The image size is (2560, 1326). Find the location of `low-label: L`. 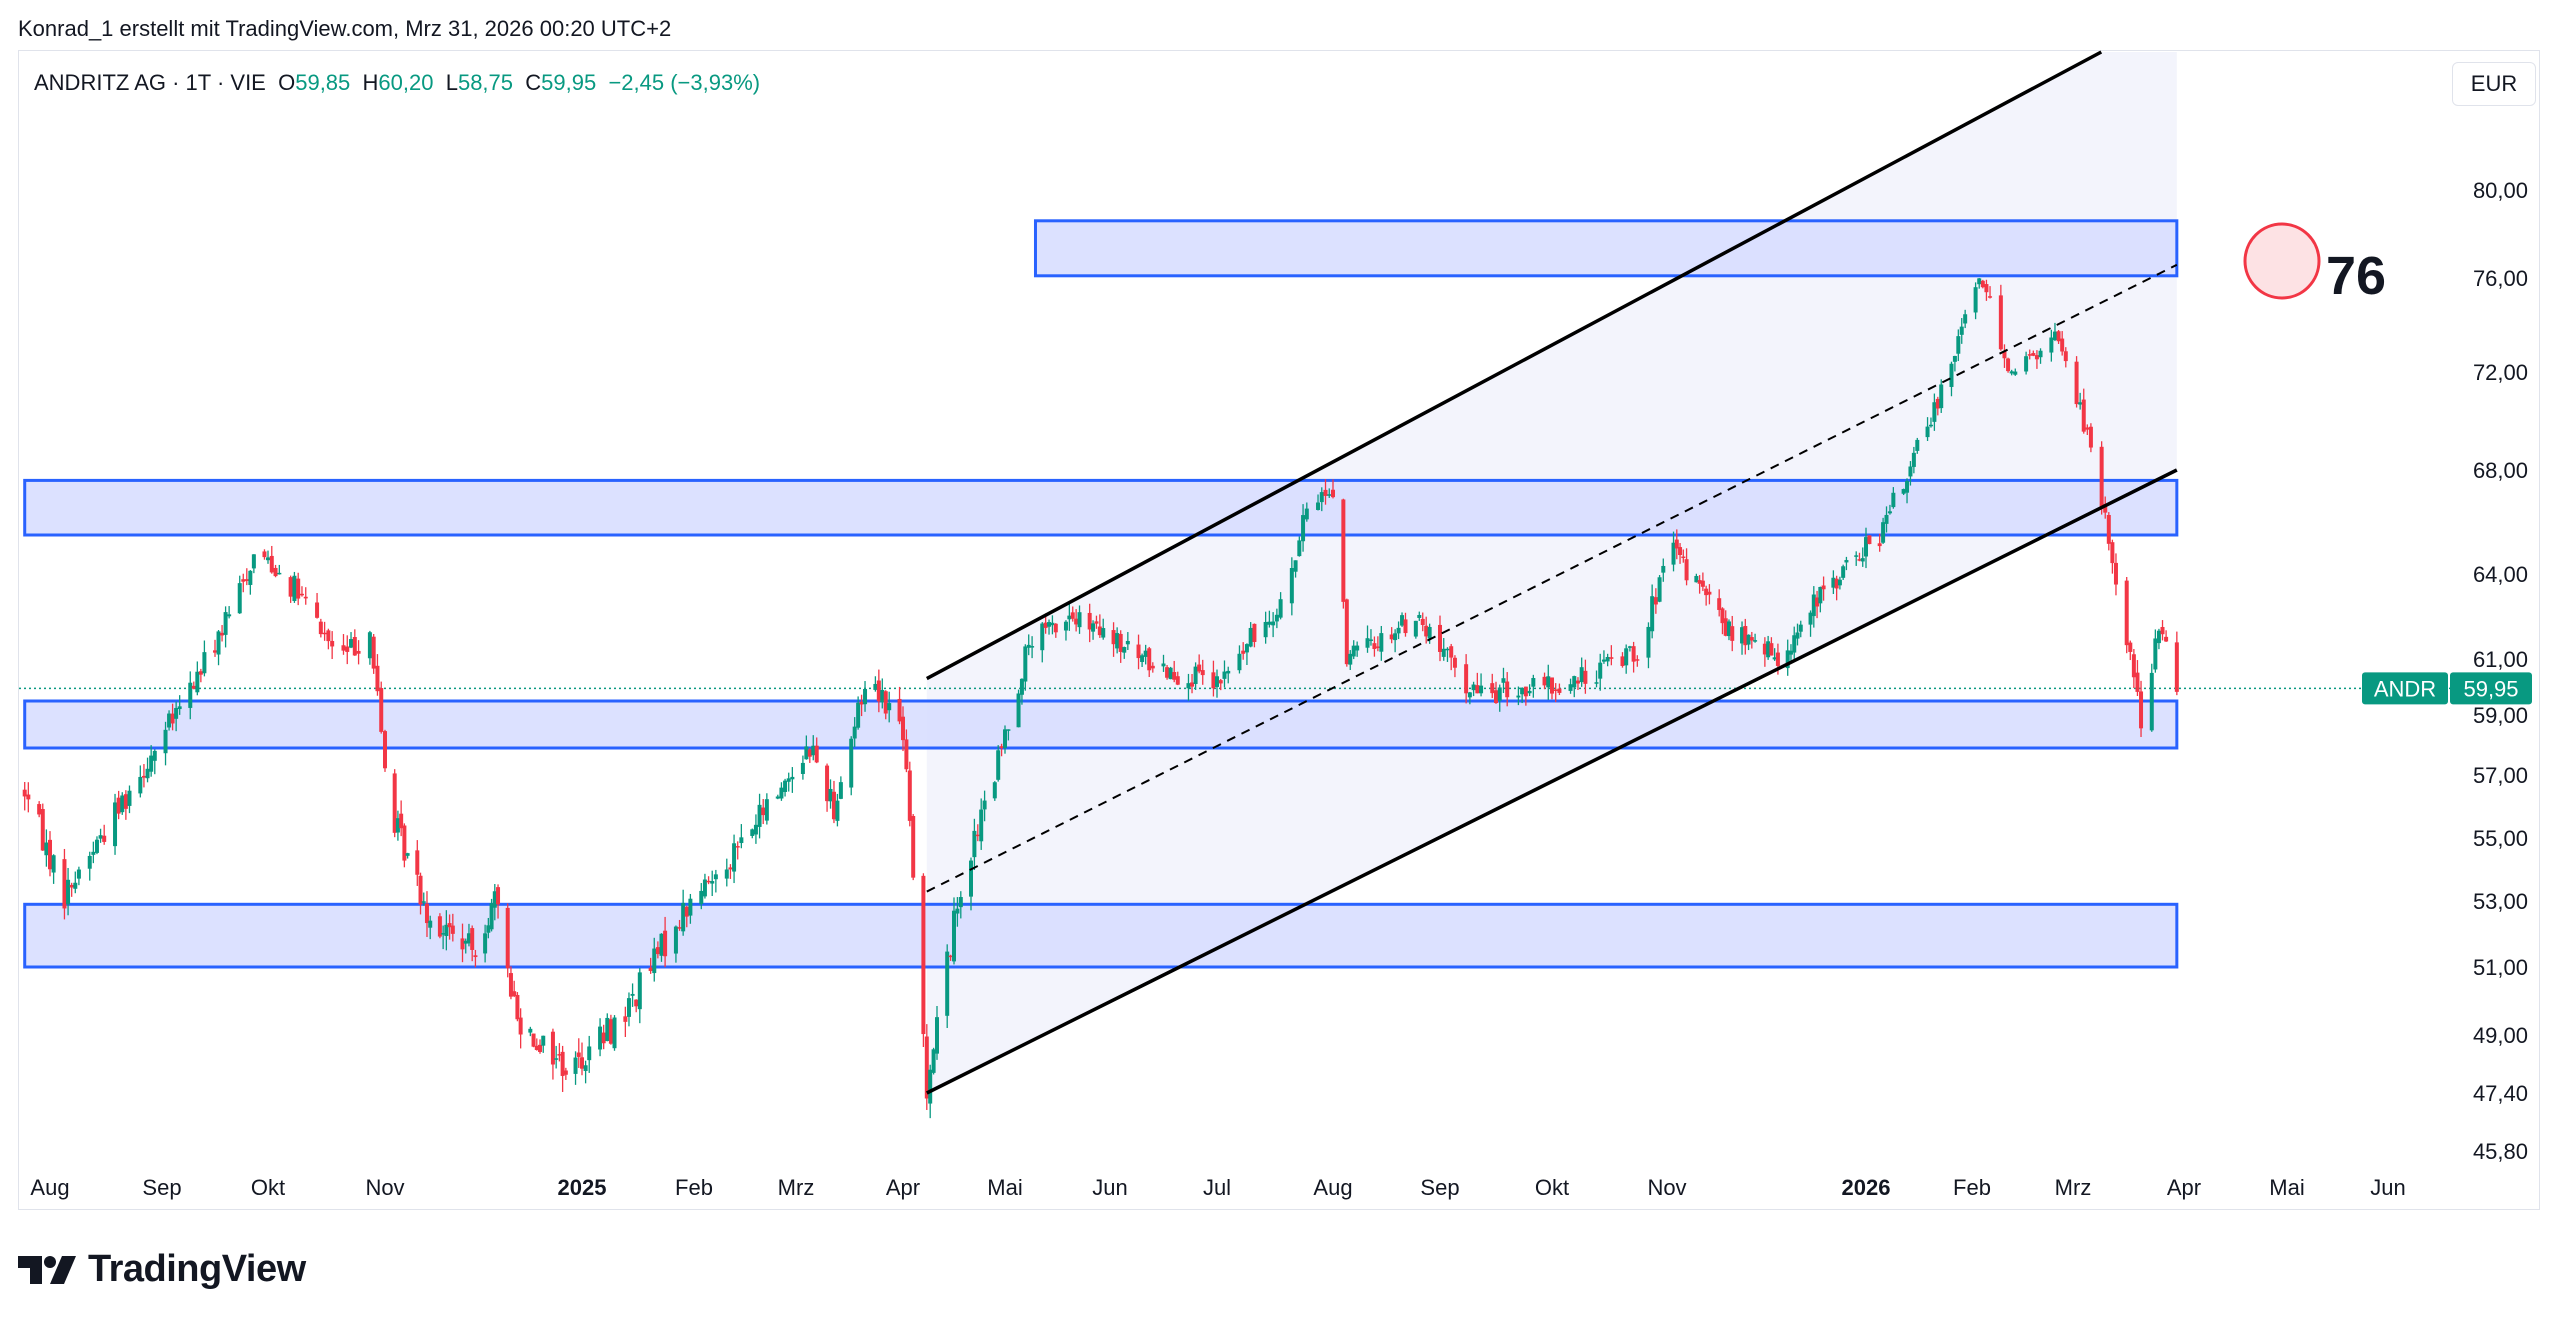

low-label: L is located at coordinates (451, 82).